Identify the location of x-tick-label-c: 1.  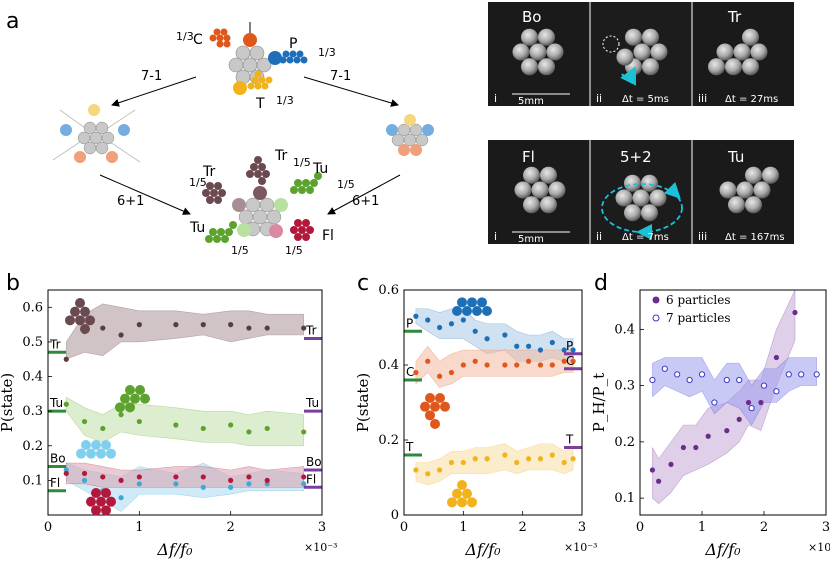
(463, 527).